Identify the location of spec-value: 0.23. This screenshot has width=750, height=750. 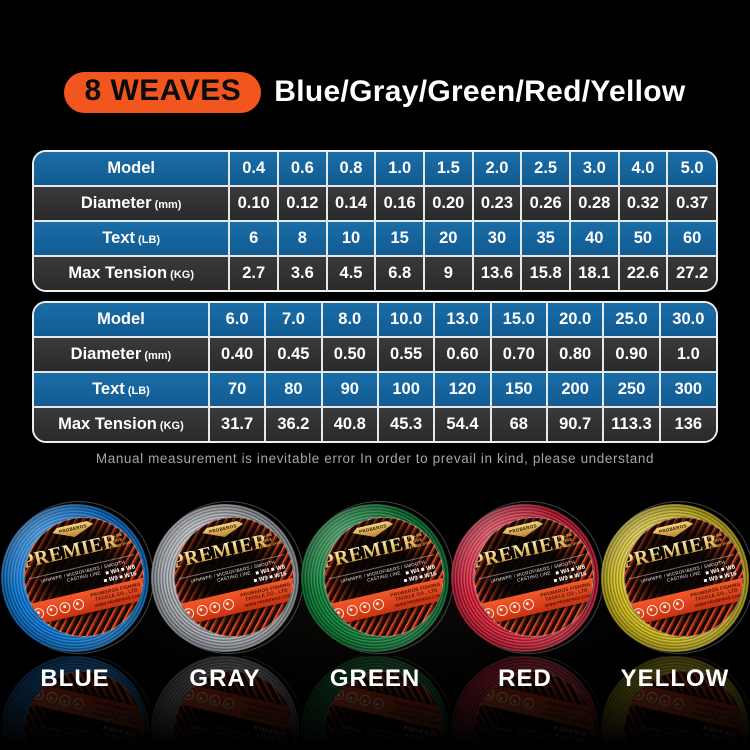
(496, 203).